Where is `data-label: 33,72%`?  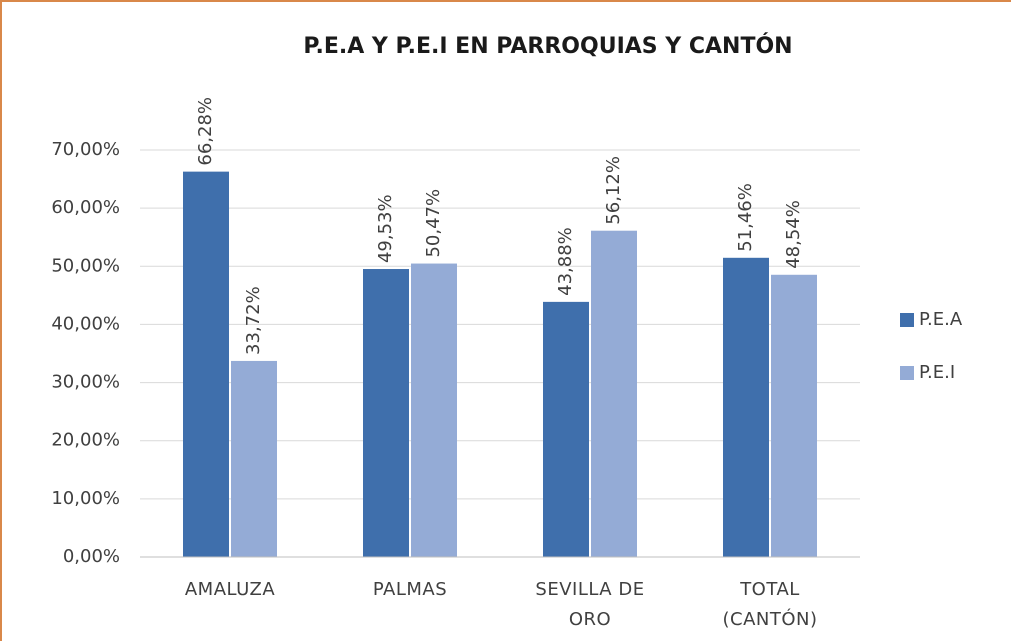
data-label: 33,72% is located at coordinates (253, 320).